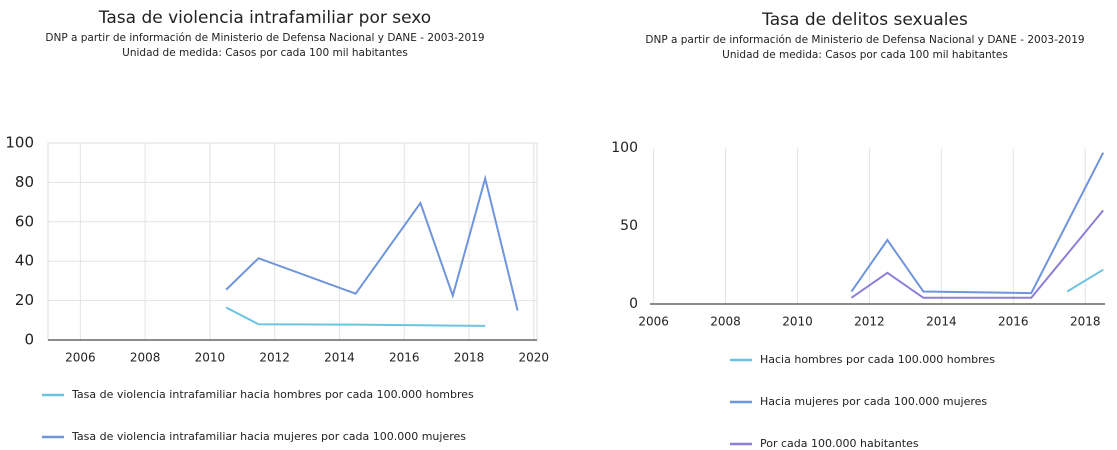 The image size is (1117, 450). Describe the element at coordinates (864, 20) in the screenshot. I see `chart-title: Tasa de delitos sexuales` at that location.